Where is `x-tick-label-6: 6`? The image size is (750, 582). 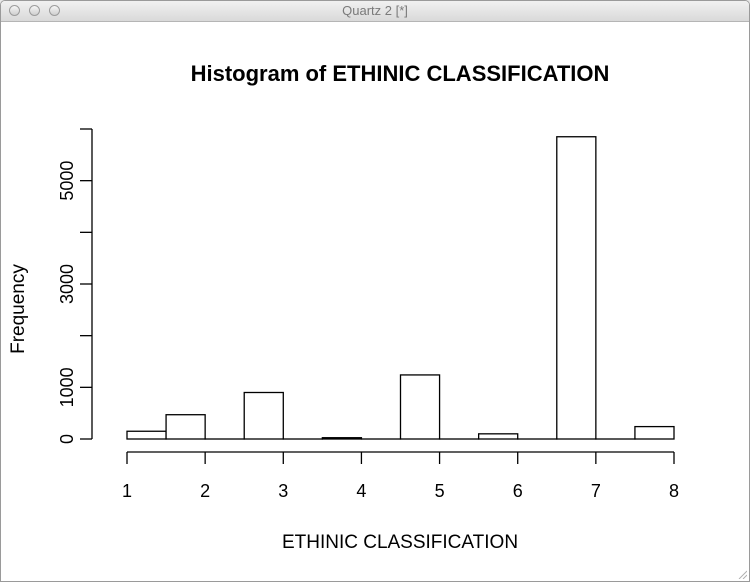
x-tick-label-6: 6 is located at coordinates (518, 491).